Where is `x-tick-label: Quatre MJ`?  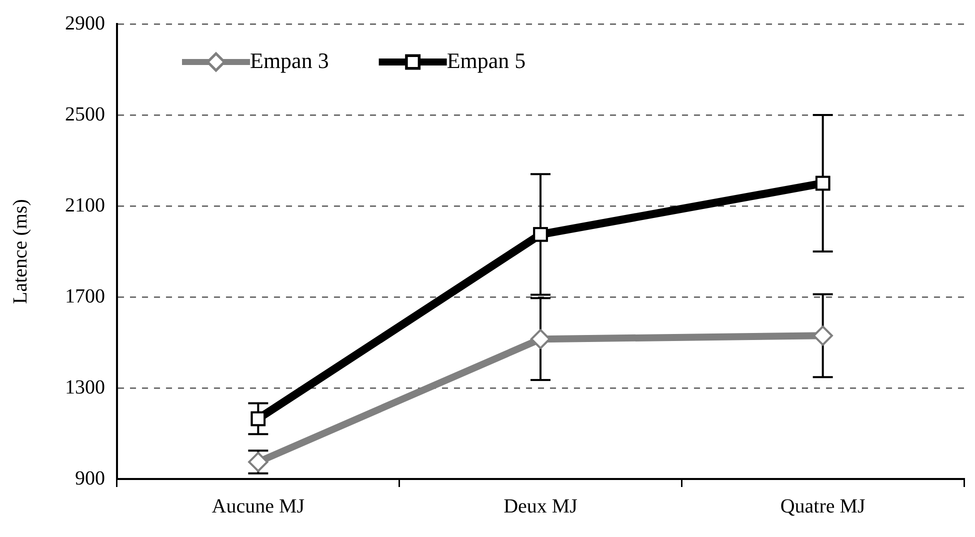
x-tick-label: Quatre MJ is located at coordinates (823, 506).